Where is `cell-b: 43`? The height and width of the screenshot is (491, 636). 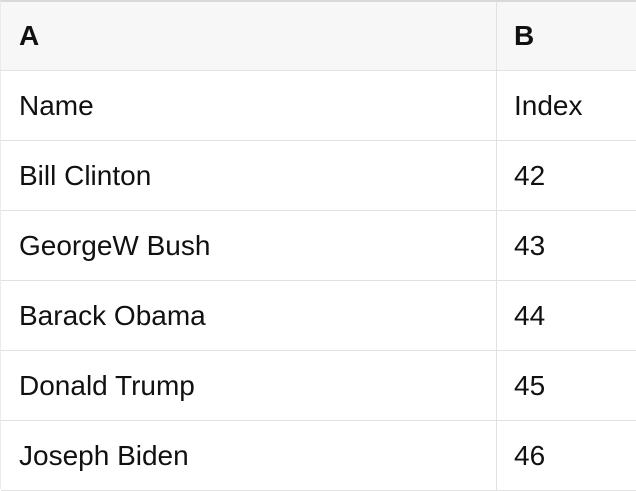
cell-b: 43 is located at coordinates (530, 245).